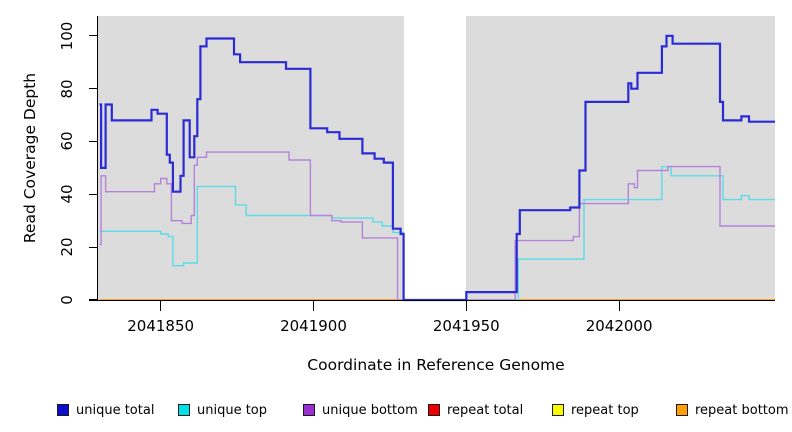  Describe the element at coordinates (742, 410) in the screenshot. I see `legend-label: repeat bottom` at that location.